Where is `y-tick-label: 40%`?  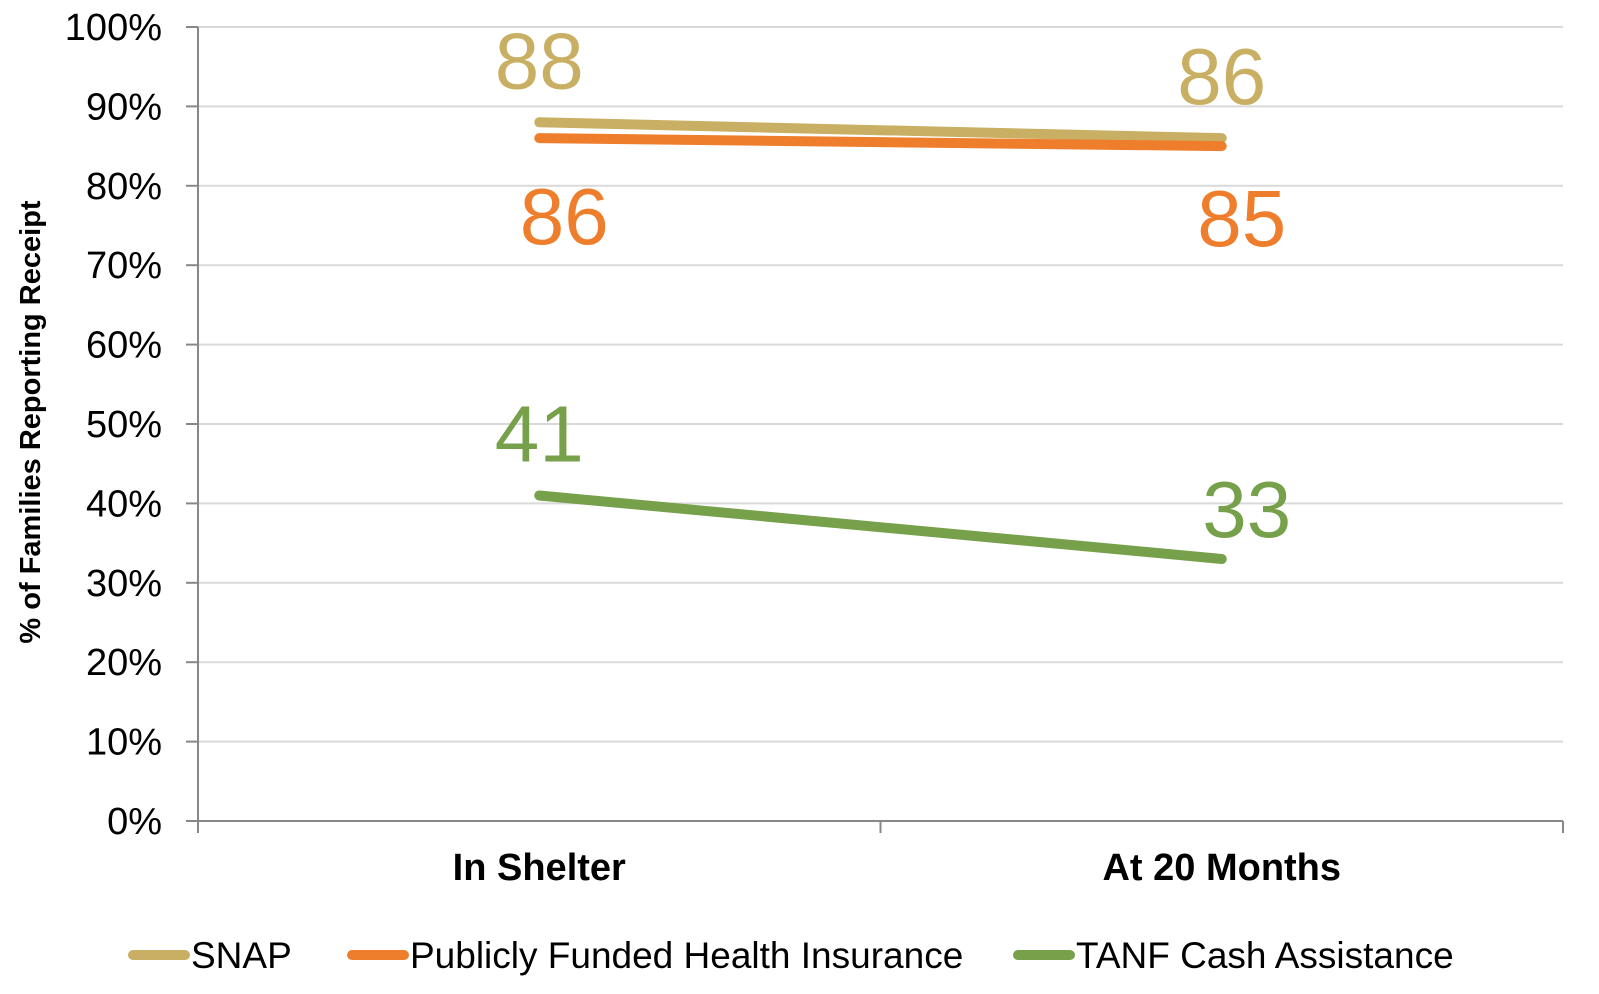
y-tick-label: 40% is located at coordinates (124, 504).